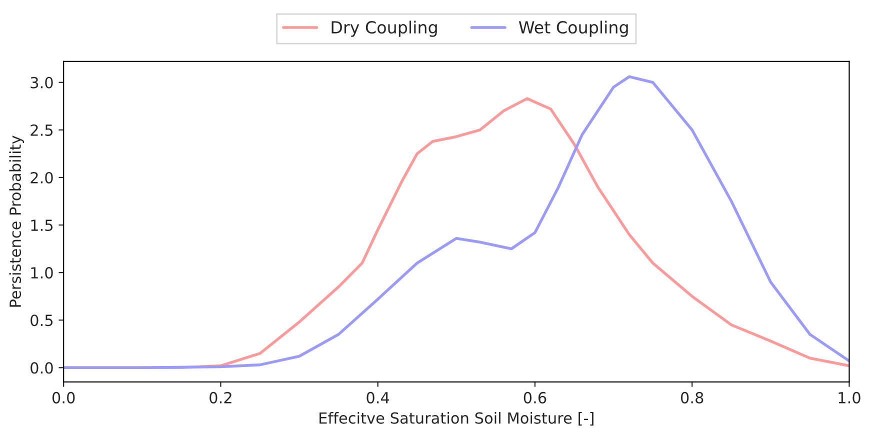 Image resolution: width=871 pixels, height=439 pixels. What do you see at coordinates (41, 320) in the screenshot?
I see `y-tick-label: 0.5` at bounding box center [41, 320].